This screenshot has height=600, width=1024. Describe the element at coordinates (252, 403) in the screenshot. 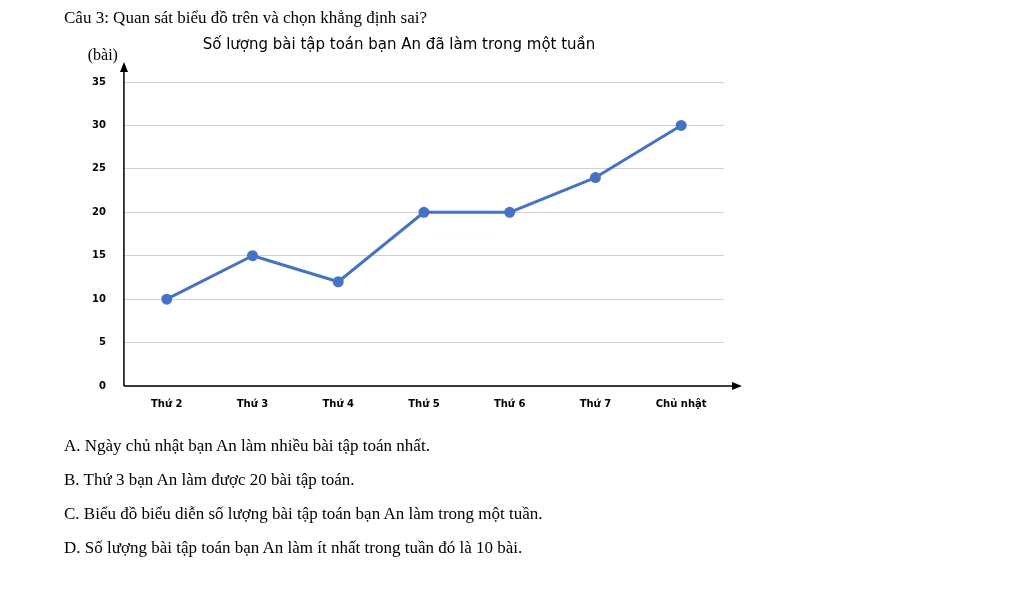

I see `x-tick-label: Thứ 3` at that location.